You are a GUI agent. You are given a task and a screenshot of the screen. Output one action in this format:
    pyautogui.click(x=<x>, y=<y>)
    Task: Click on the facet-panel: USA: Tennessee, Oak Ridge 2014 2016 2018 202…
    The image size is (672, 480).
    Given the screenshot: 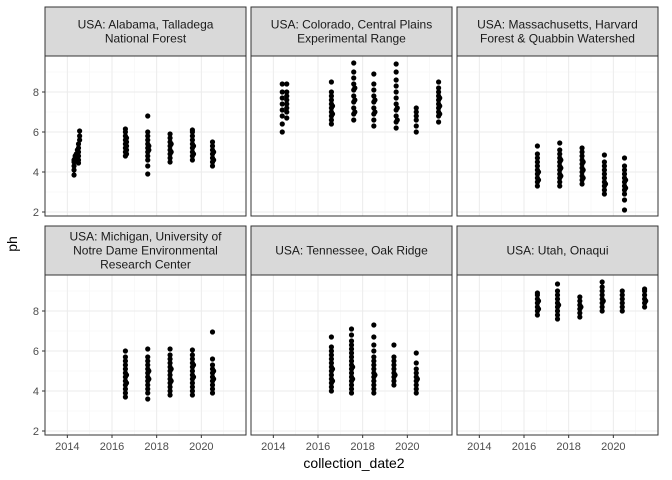 What is the action you would take?
    pyautogui.click(x=351, y=339)
    